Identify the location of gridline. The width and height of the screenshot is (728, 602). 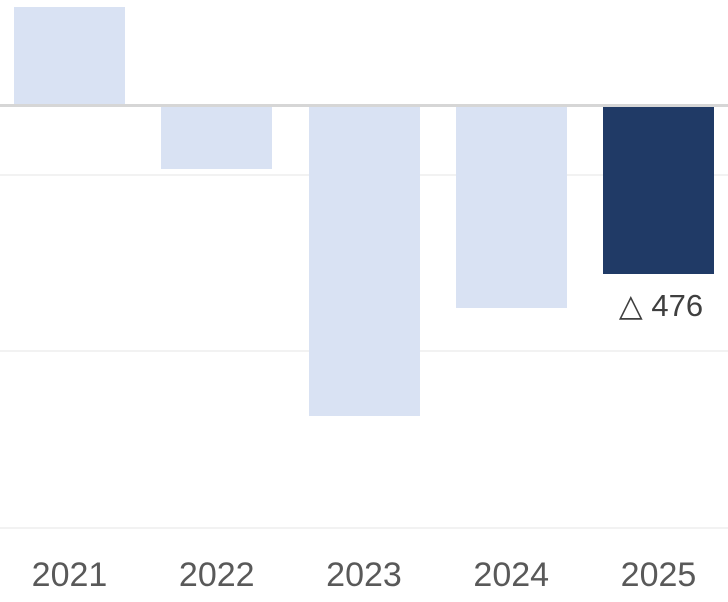
(364, 527).